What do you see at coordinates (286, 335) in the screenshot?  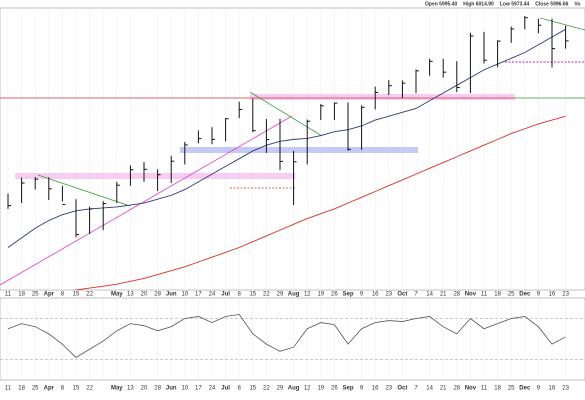 I see `line` at bounding box center [286, 335].